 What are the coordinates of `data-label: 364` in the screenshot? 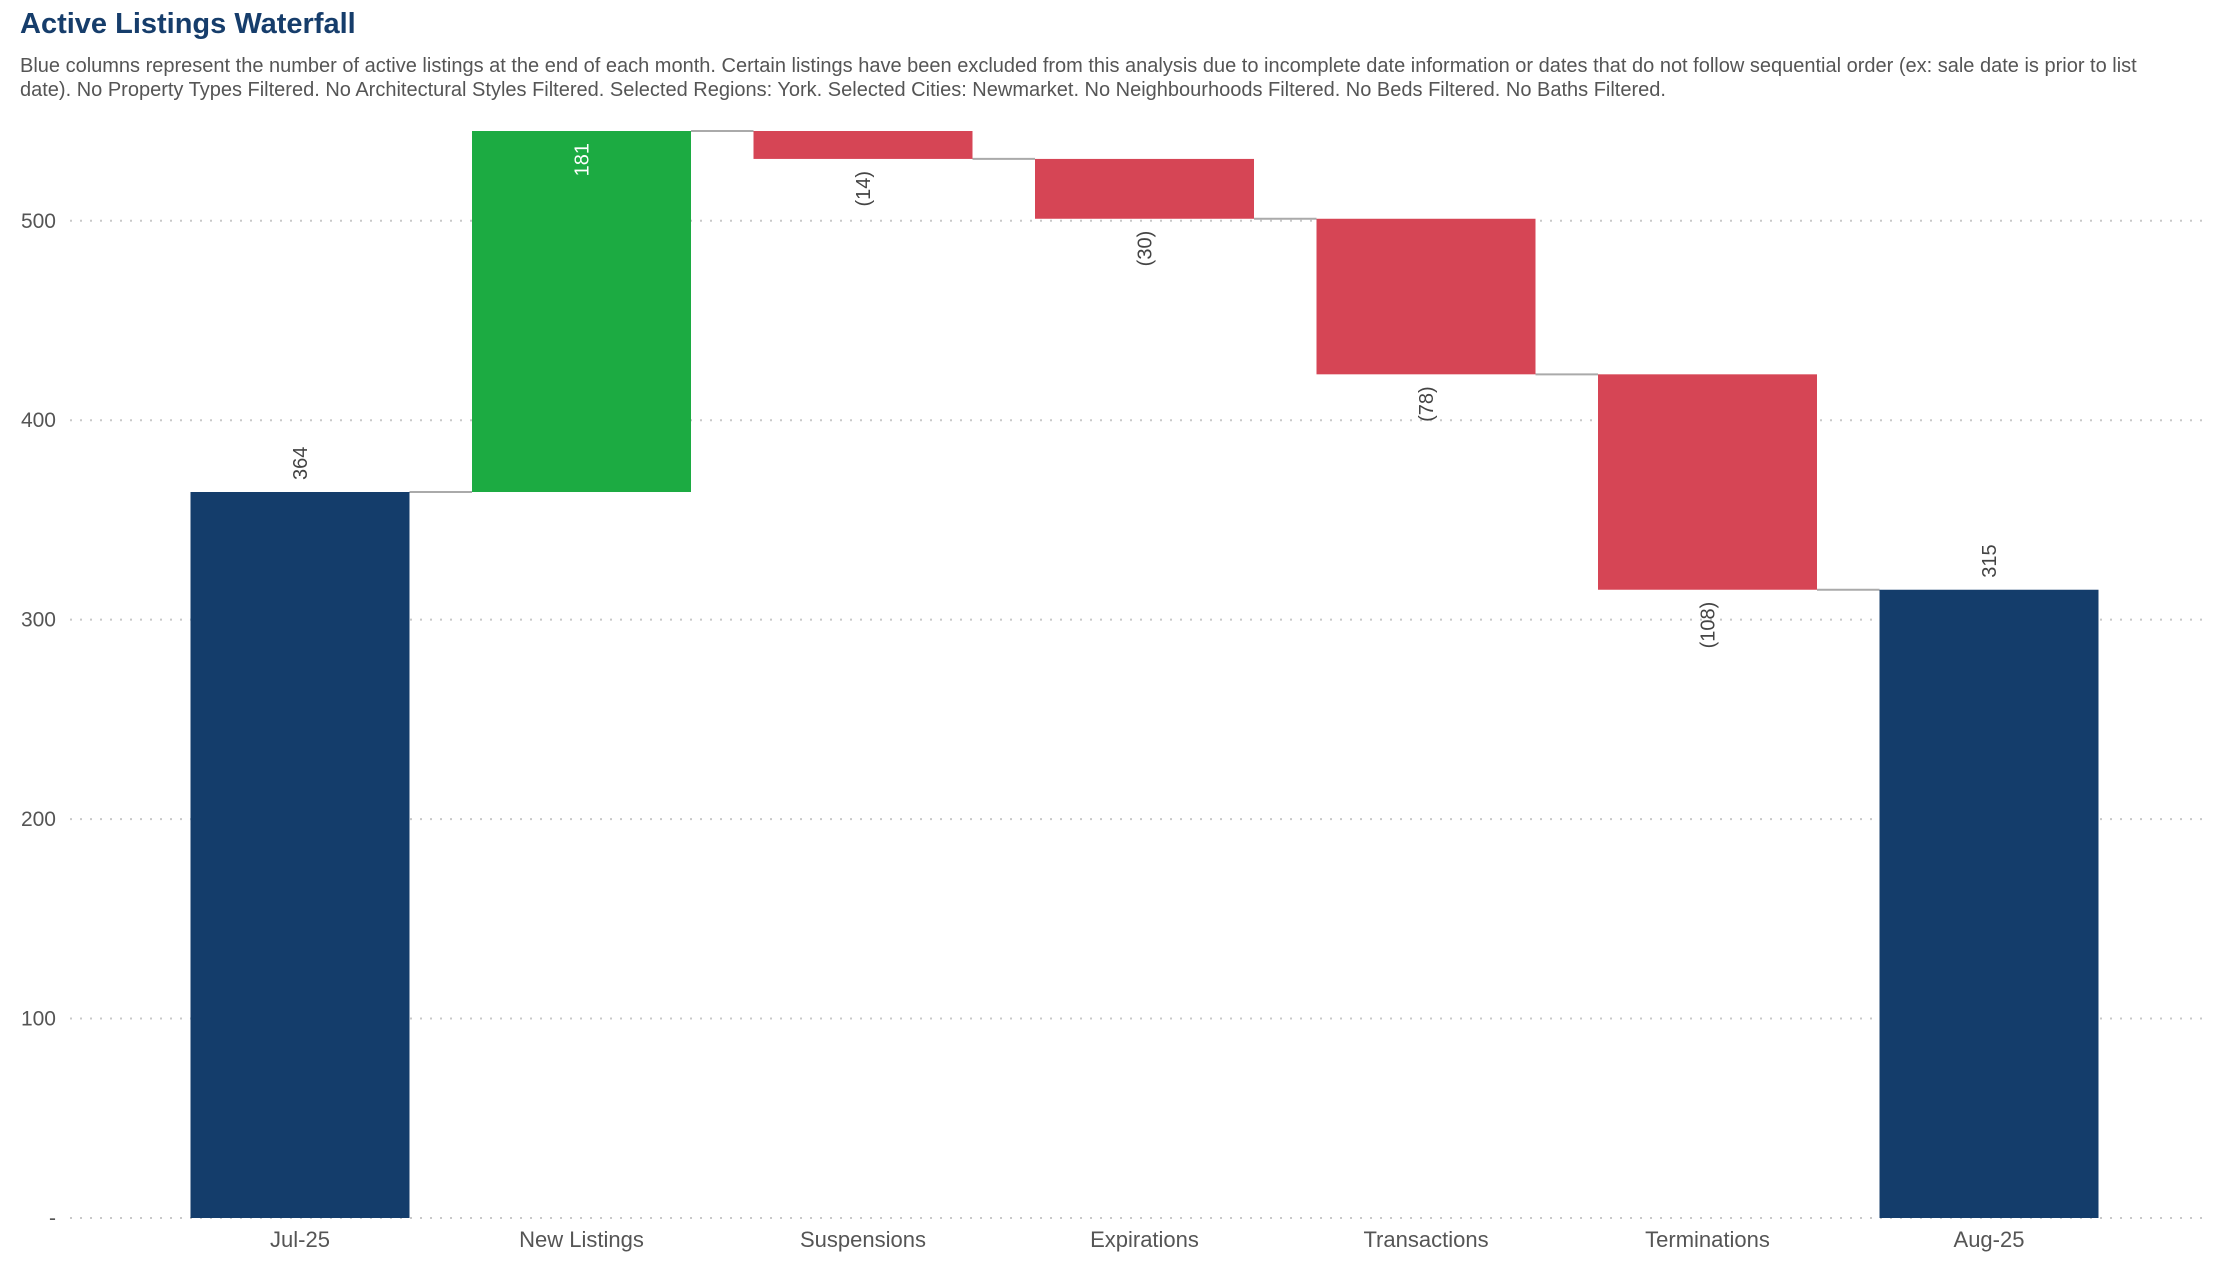 It's located at (301, 463).